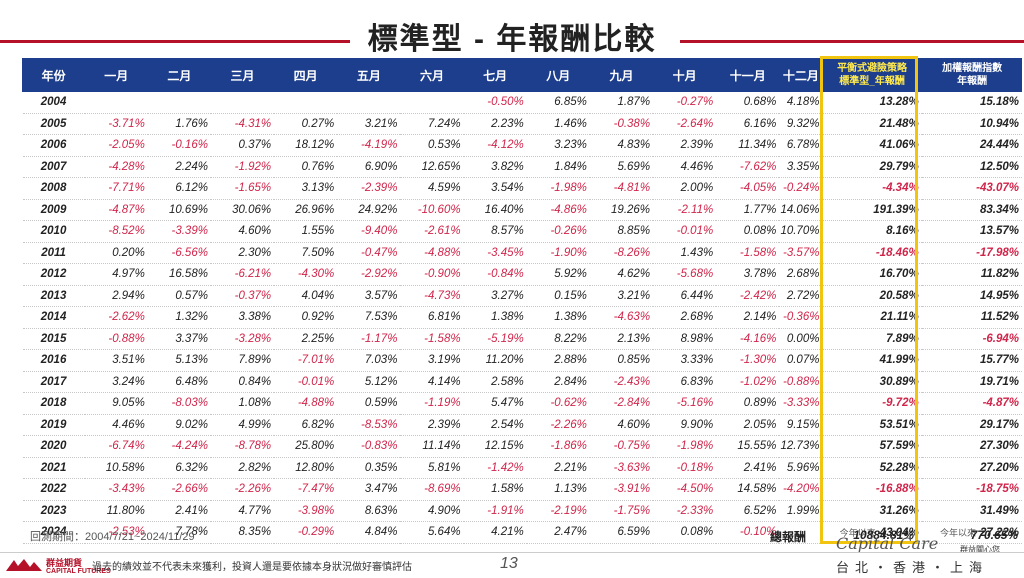  I want to click on month-return-cell: -4.30%, so click(306, 274).